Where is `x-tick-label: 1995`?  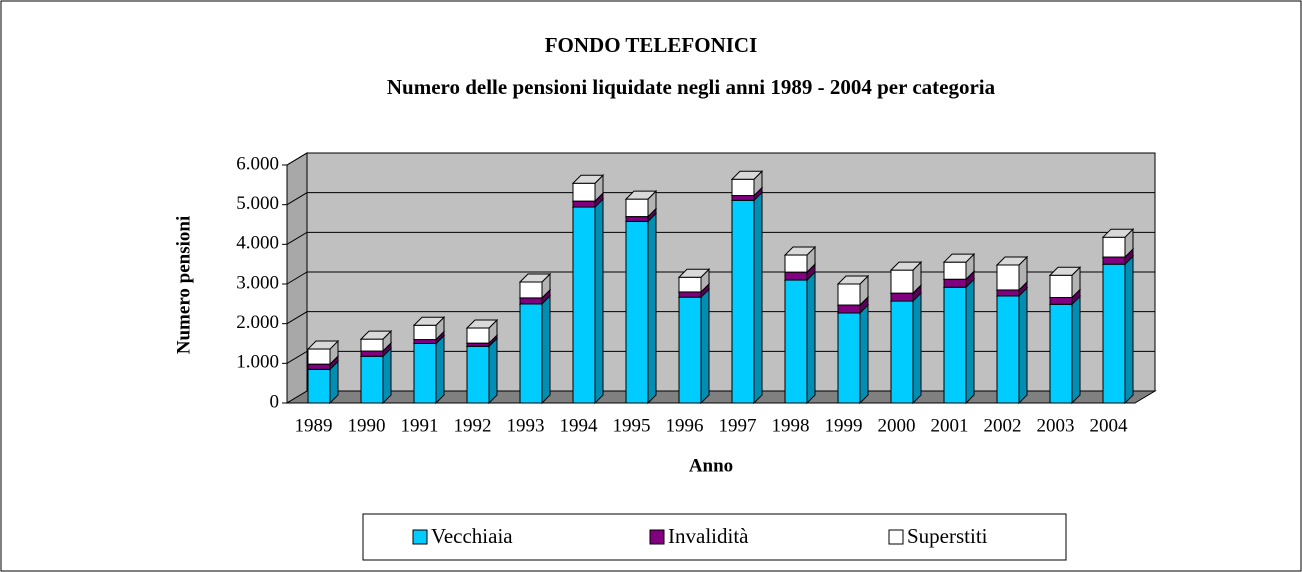 x-tick-label: 1995 is located at coordinates (632, 425).